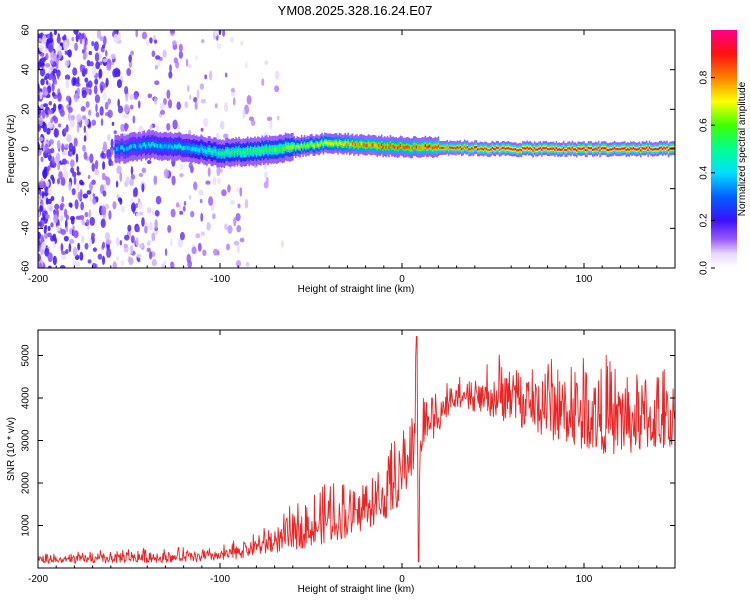 The image size is (750, 600). What do you see at coordinates (704, 77) in the screenshot?
I see `colorbar-tick-label: 0.8` at bounding box center [704, 77].